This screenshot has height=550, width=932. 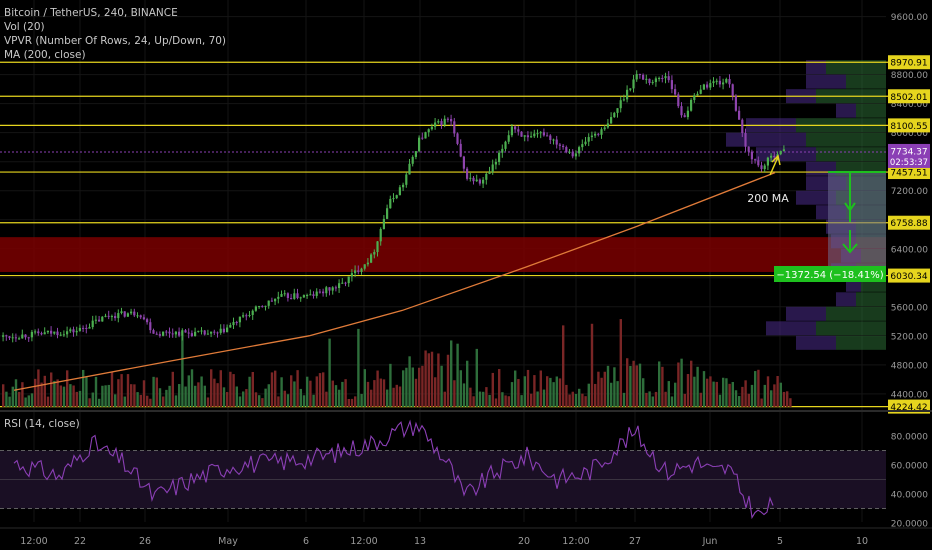 What do you see at coordinates (909, 134) in the screenshot?
I see `y-tick-label: 8000.00` at bounding box center [909, 134].